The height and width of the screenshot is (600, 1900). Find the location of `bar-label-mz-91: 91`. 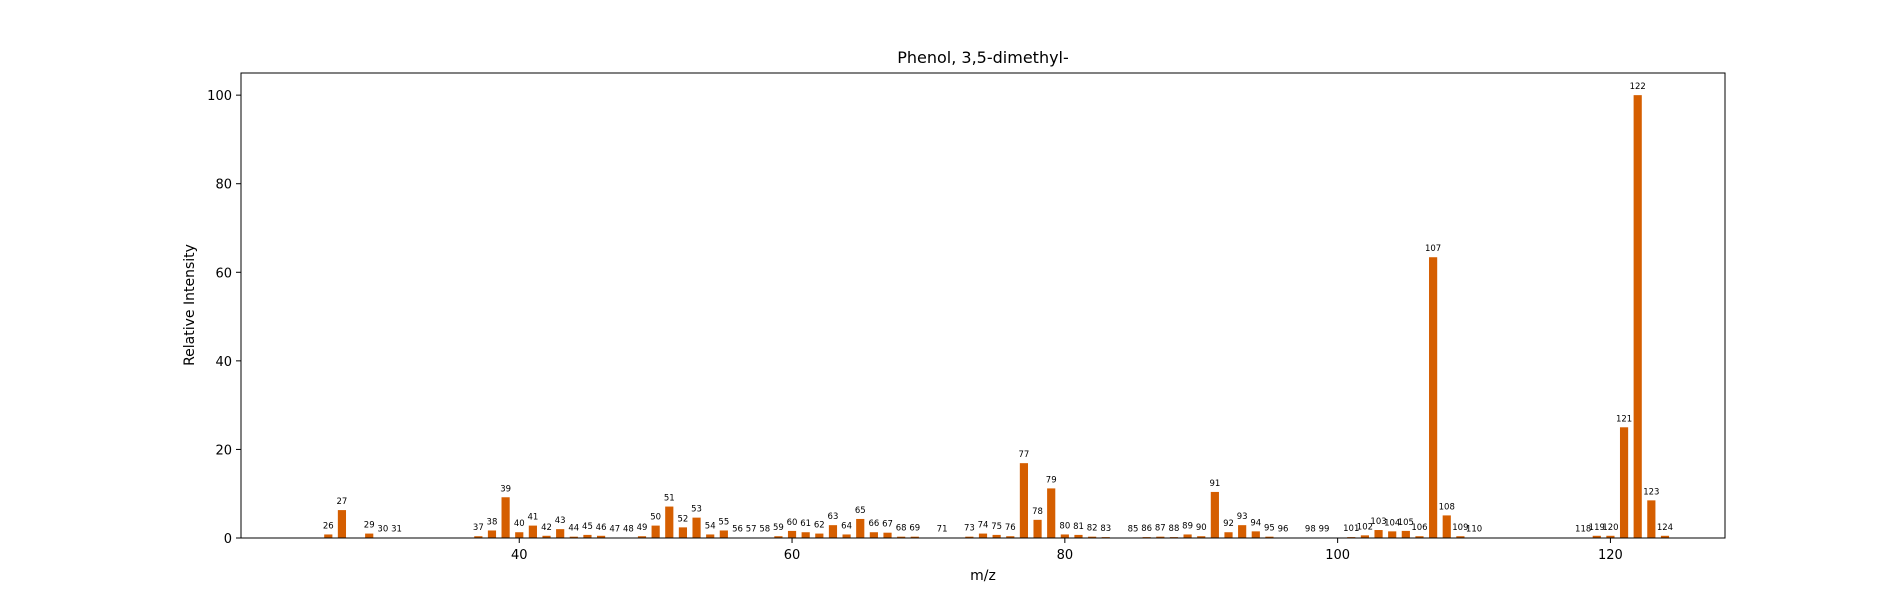

bar-label-mz-91: 91 is located at coordinates (1214, 484).